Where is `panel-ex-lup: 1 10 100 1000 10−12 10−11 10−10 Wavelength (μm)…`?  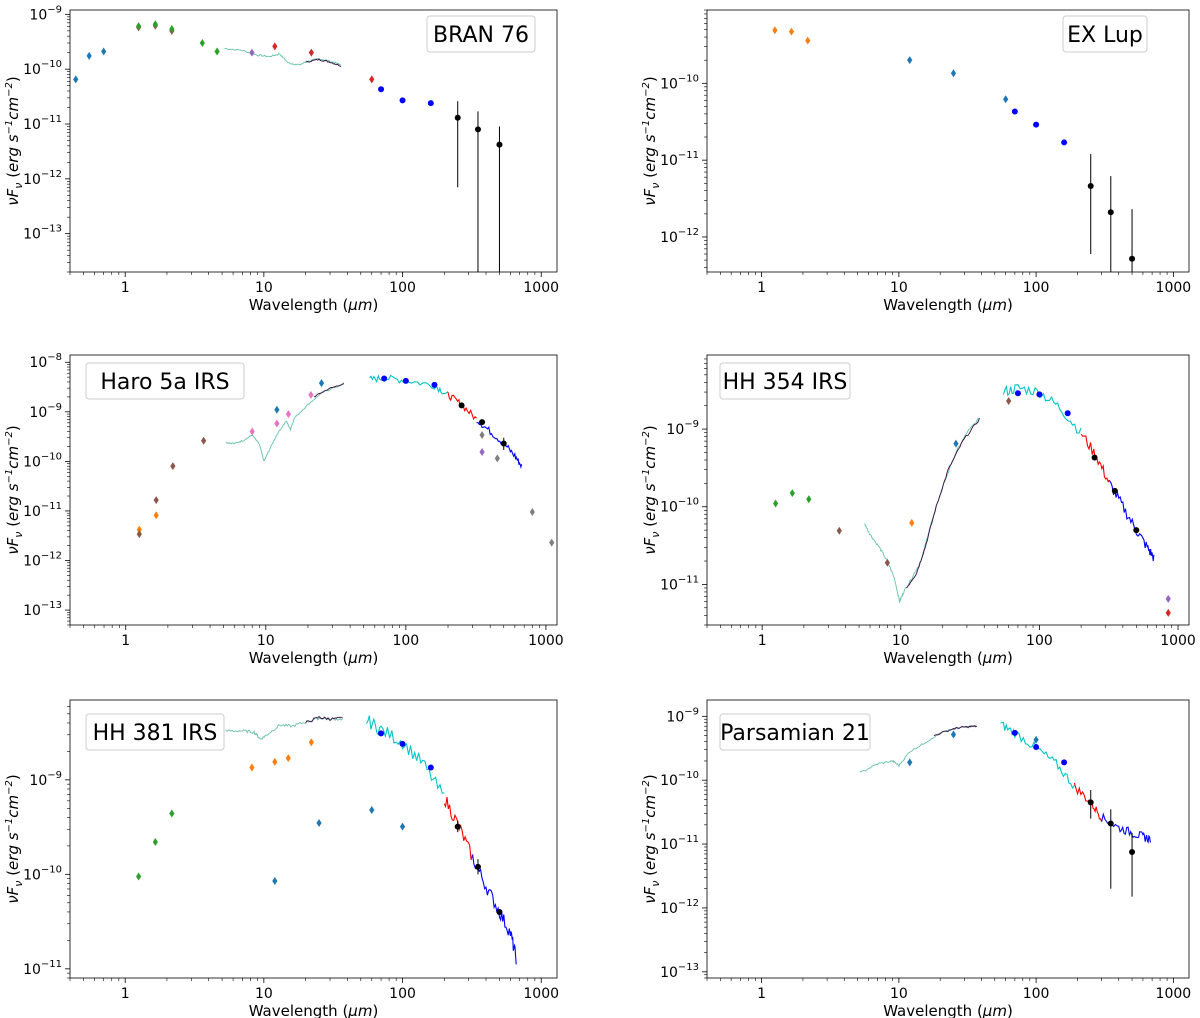 panel-ex-lup: 1 10 100 1000 10−12 10−11 10−10 Wavelength (μm)… is located at coordinates (916, 161).